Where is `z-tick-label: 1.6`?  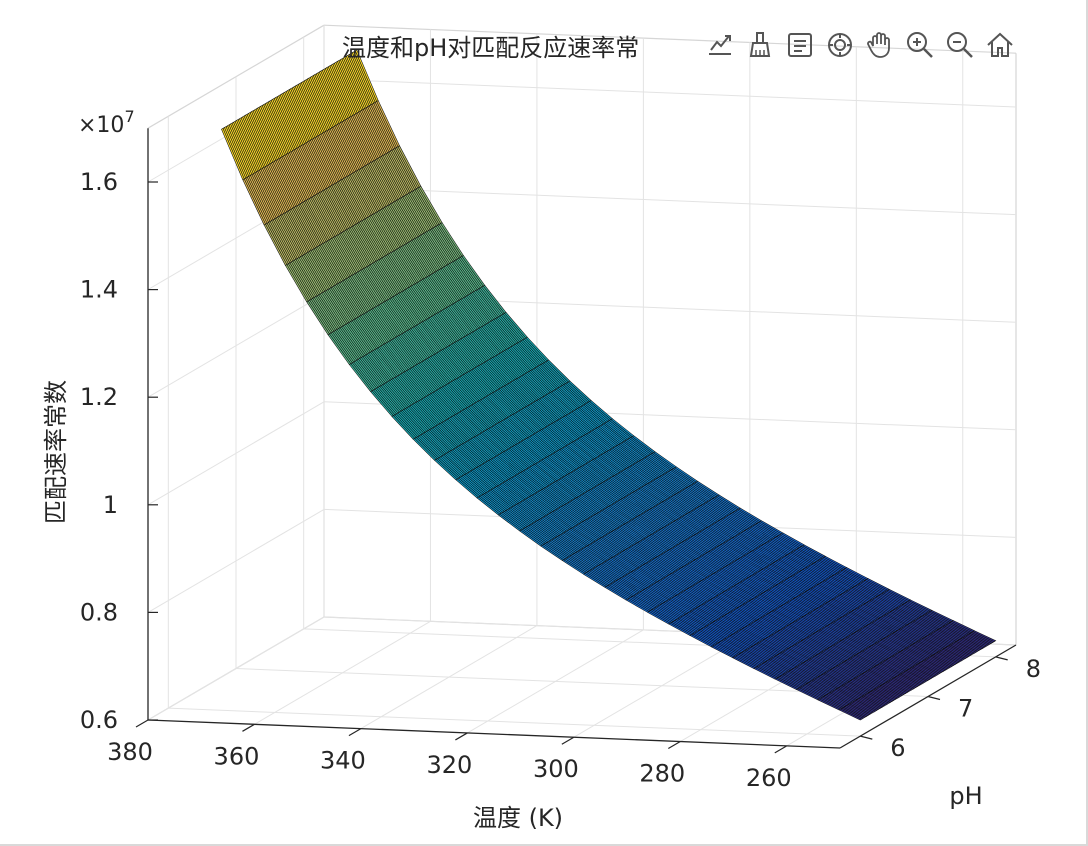 z-tick-label: 1.6 is located at coordinates (99, 182).